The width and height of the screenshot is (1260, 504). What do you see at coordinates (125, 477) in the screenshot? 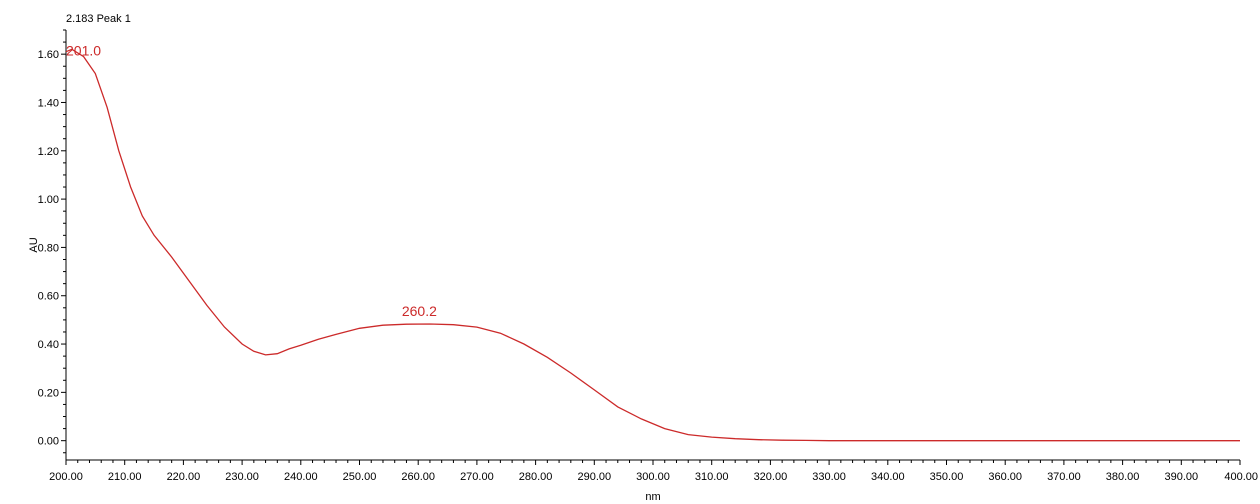
I see `x-tick-label: 210.00` at bounding box center [125, 477].